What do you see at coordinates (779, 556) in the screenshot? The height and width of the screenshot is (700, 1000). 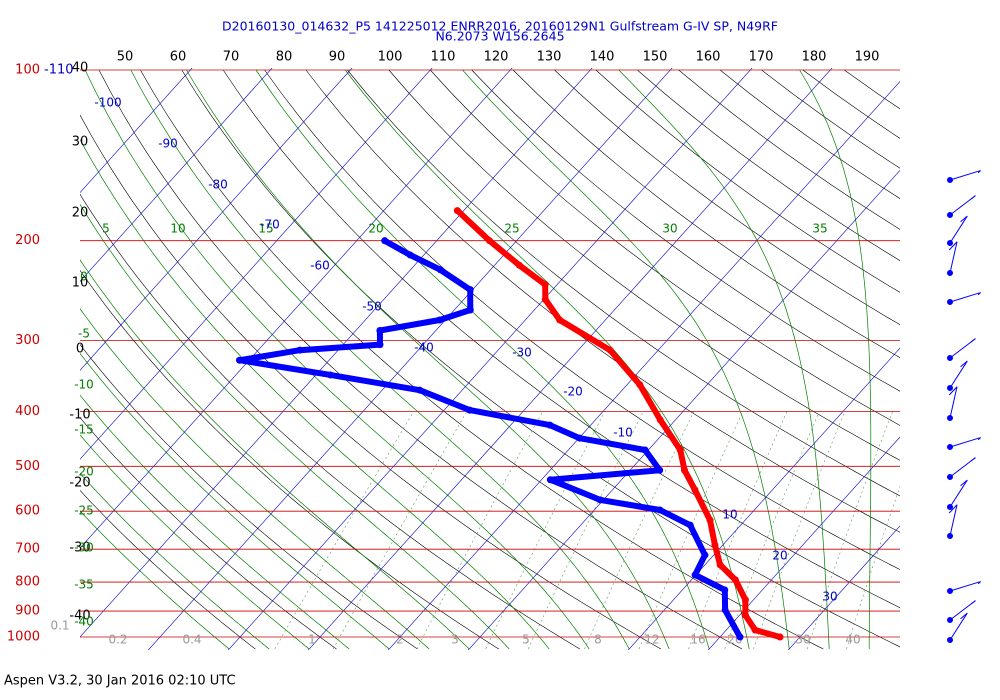 I see `isotherm-label: 20` at bounding box center [779, 556].